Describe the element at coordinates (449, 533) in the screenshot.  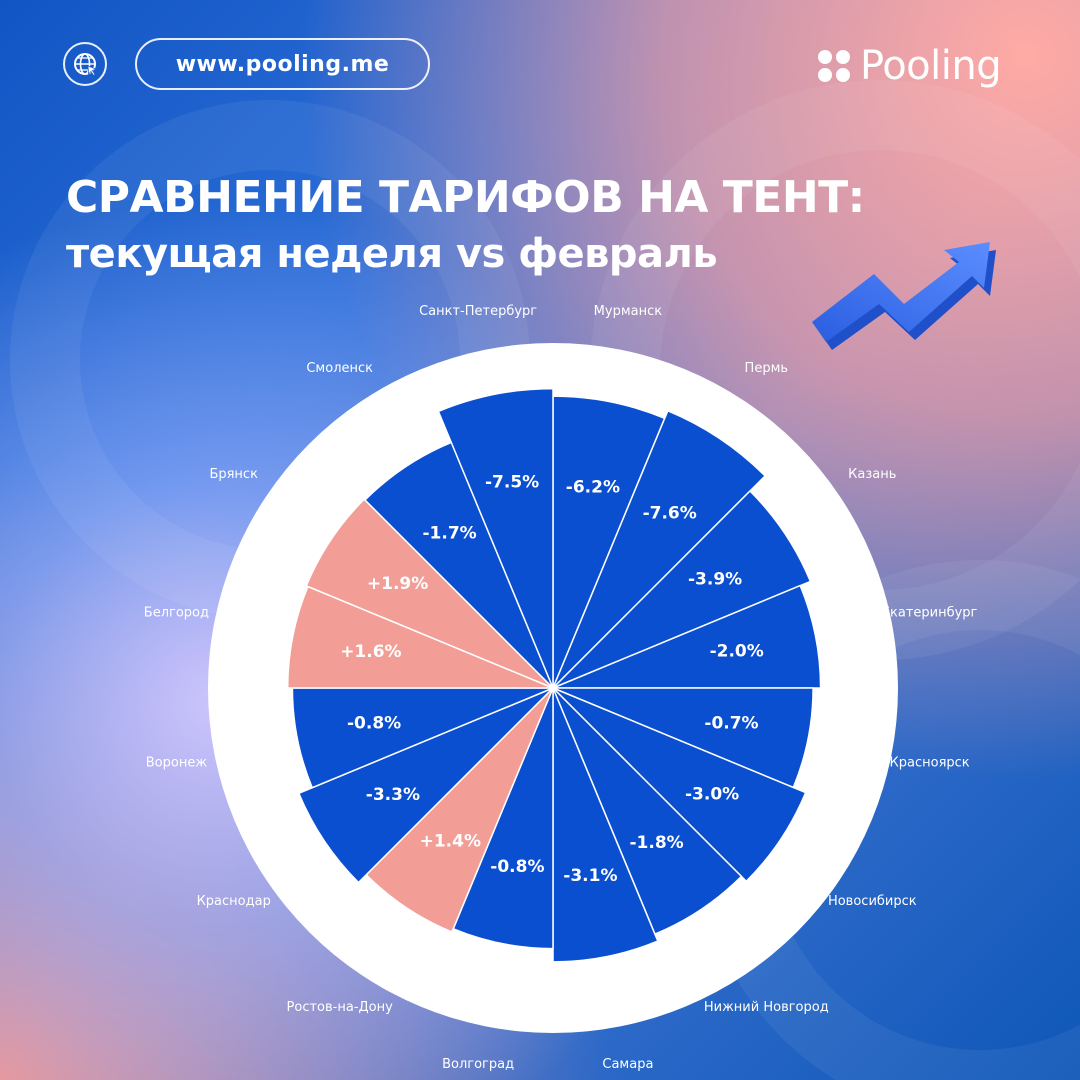
I see `slice-value-label: -1.7%` at that location.